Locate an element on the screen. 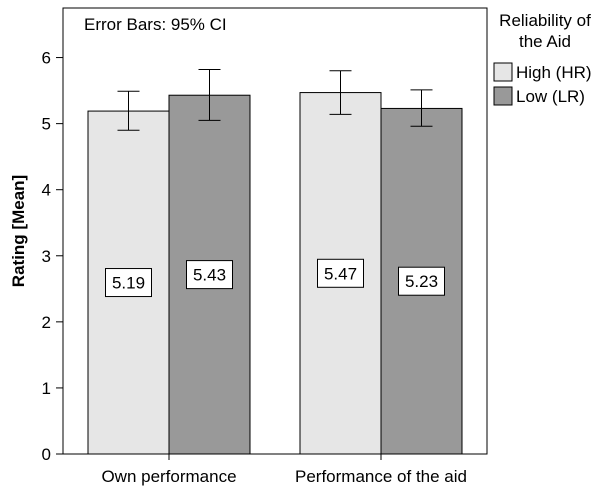 The image size is (603, 495). y-tick-label-6: 6 is located at coordinates (46, 58).